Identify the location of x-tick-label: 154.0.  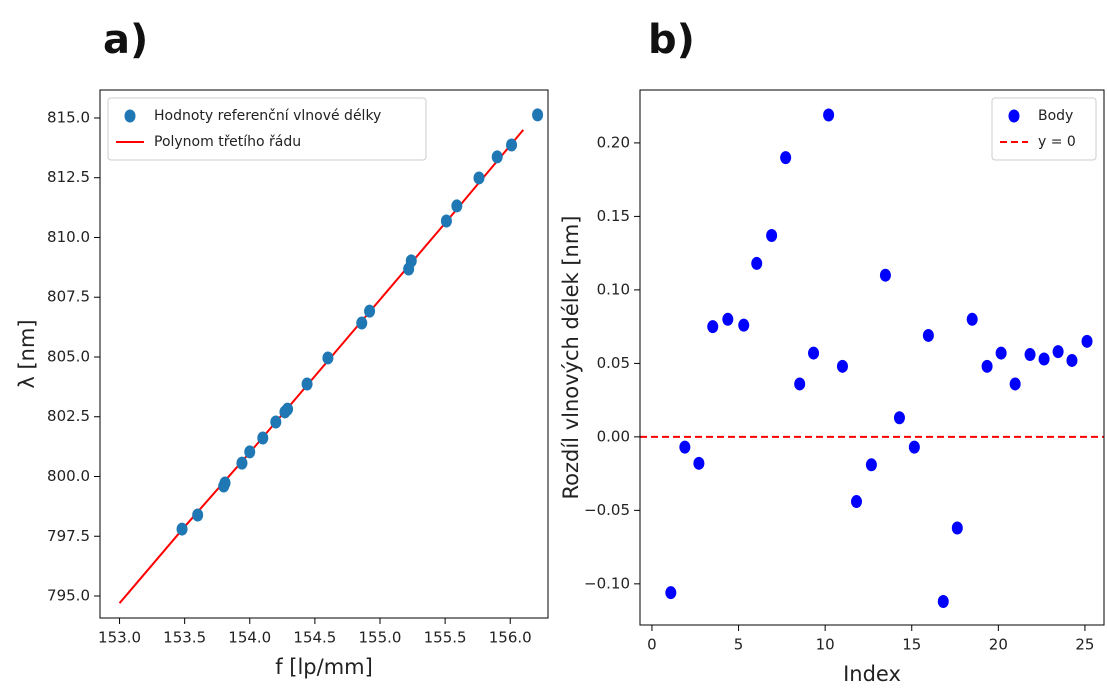
(249, 638).